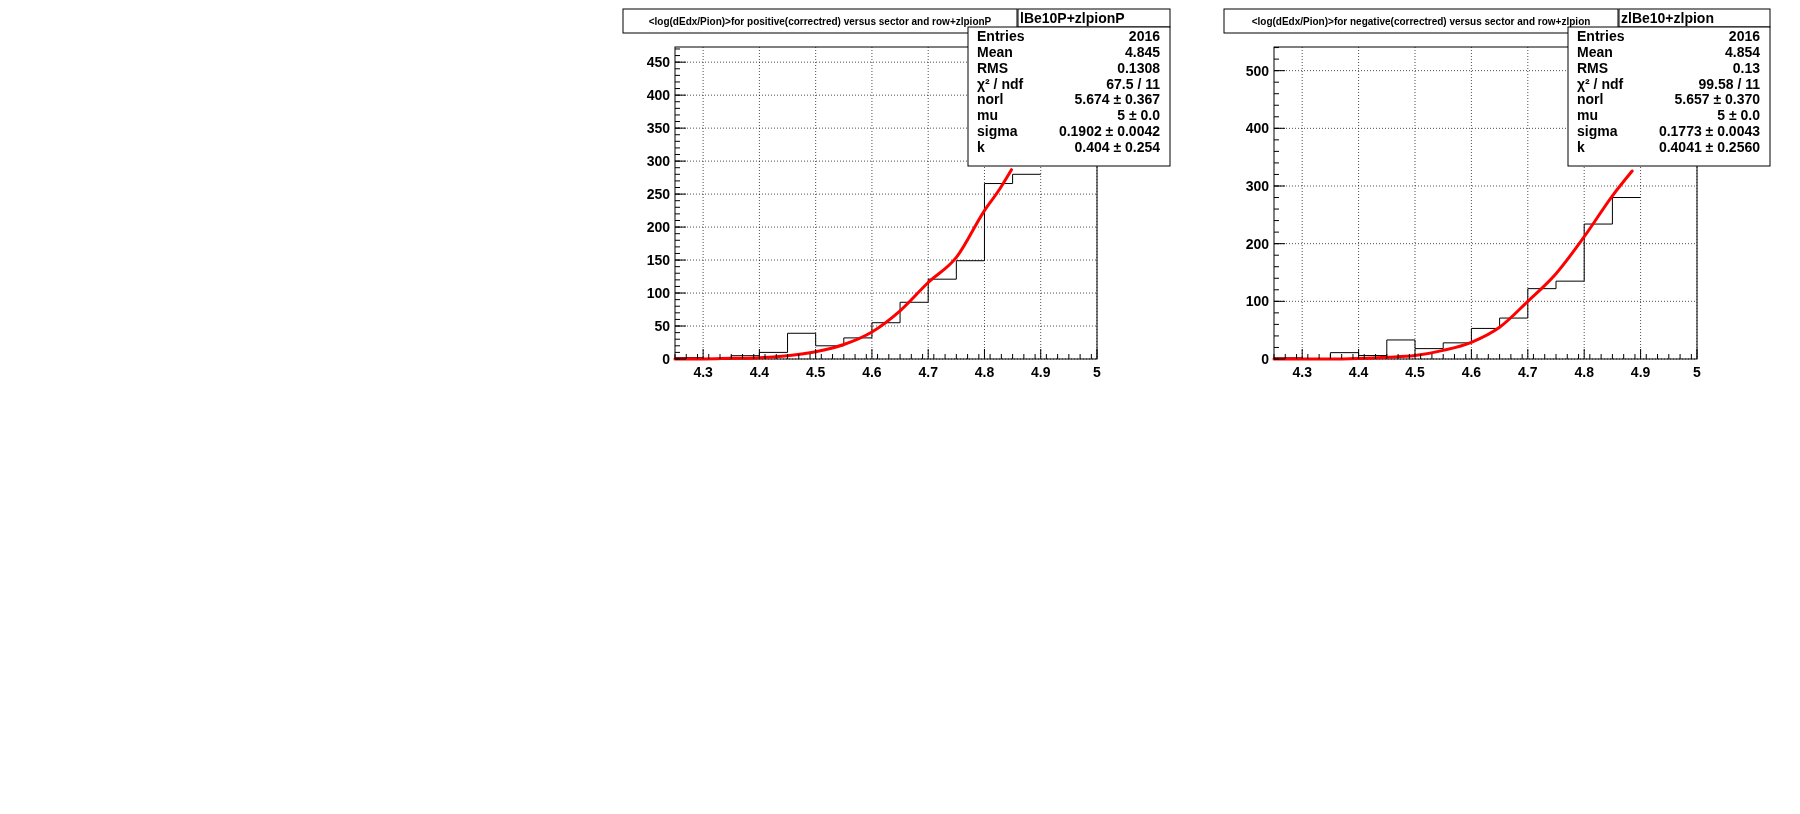 The image size is (1800, 814). I want to click on y-tick-label: 150, so click(658, 259).